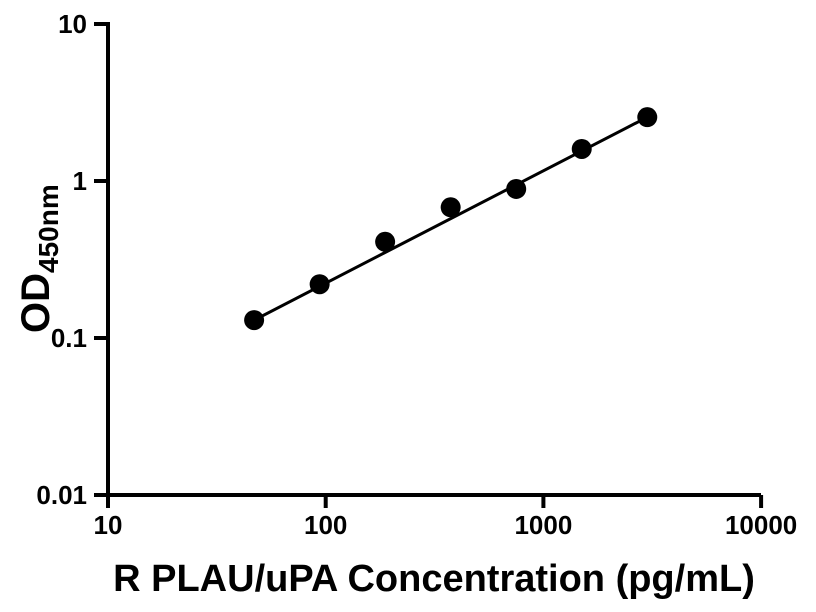 The height and width of the screenshot is (612, 816). Describe the element at coordinates (36, 303) in the screenshot. I see `y-axis-title-main: OD` at that location.